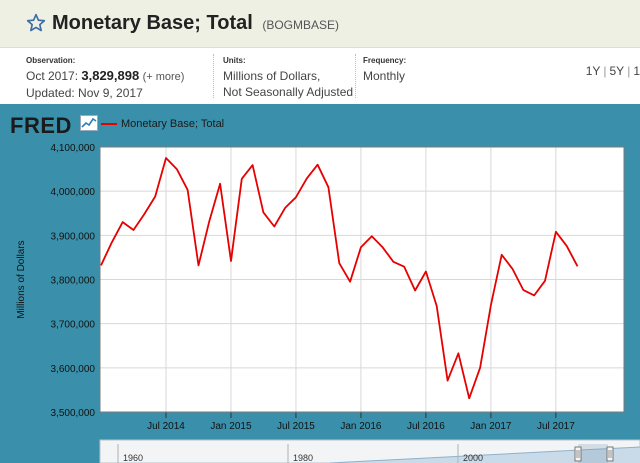  Describe the element at coordinates (231, 426) in the screenshot. I see `x-tick-label: Jan 2015` at that location.